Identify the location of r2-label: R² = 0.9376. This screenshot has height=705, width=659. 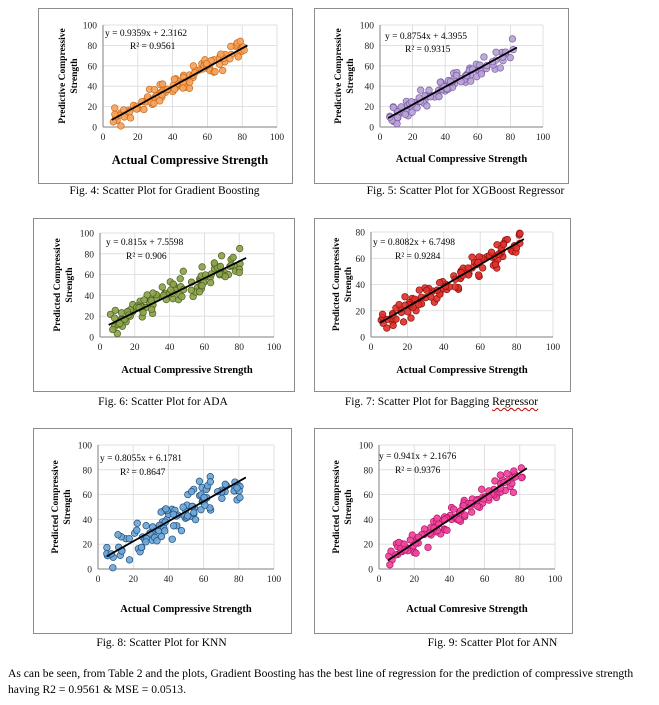
(418, 471).